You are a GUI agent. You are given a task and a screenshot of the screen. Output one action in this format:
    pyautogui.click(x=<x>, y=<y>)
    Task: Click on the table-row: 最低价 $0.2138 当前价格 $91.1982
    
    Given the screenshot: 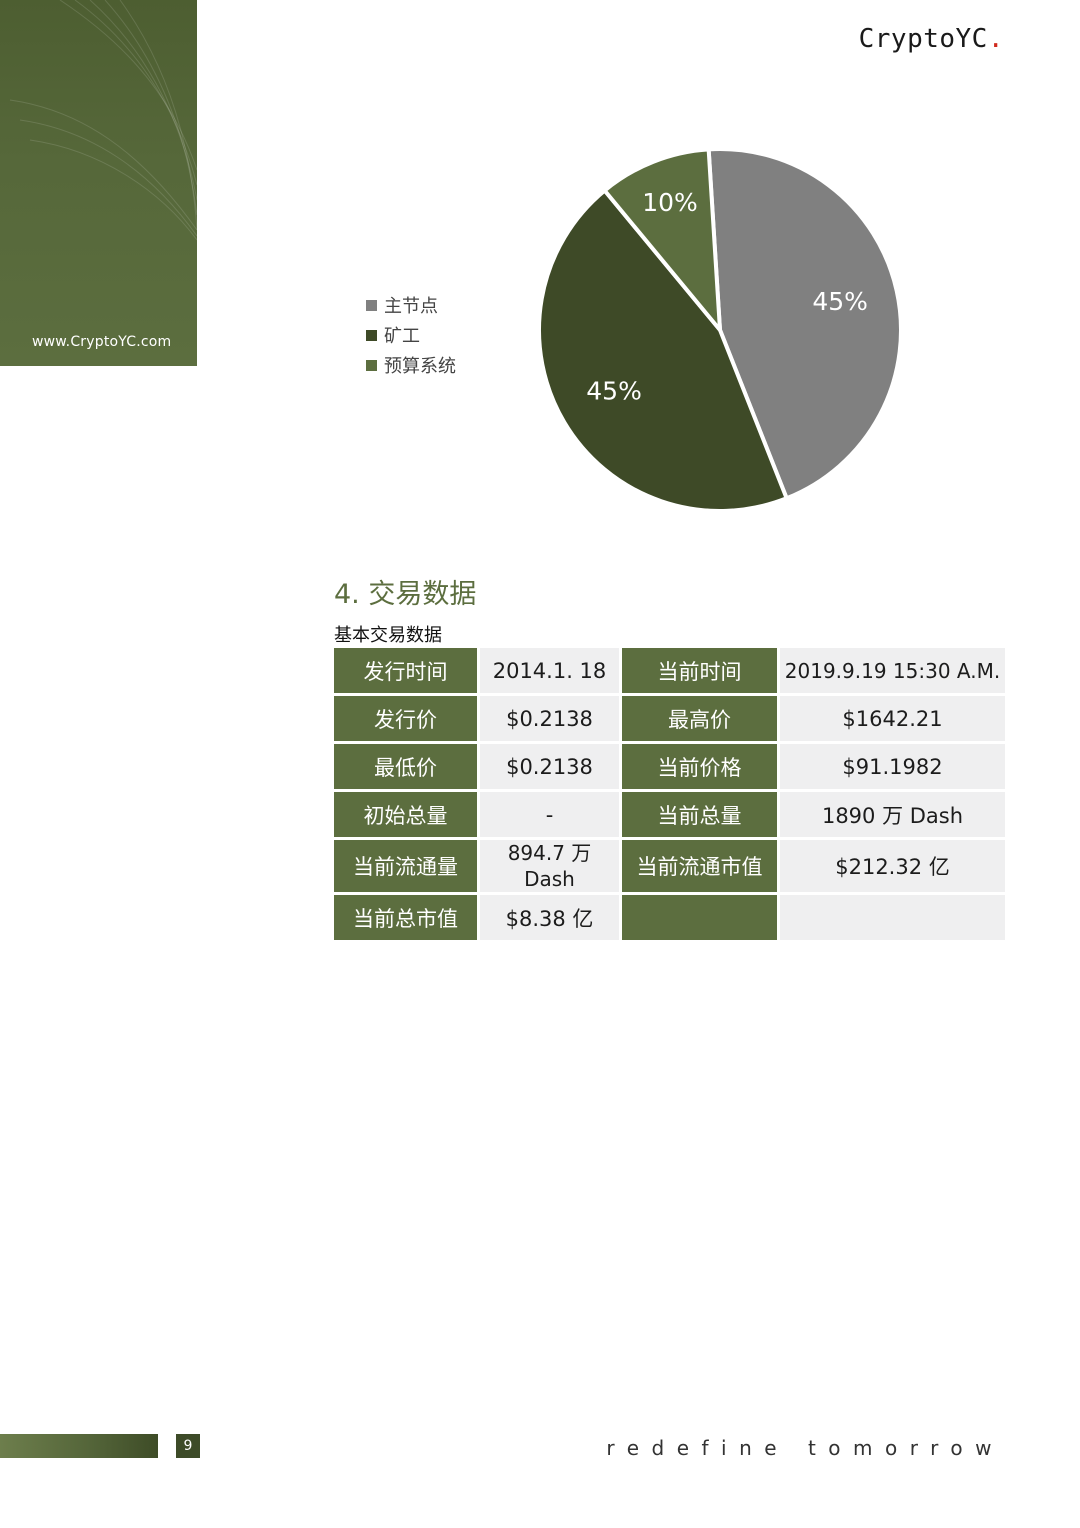 What is the action you would take?
    pyautogui.click(x=669, y=766)
    